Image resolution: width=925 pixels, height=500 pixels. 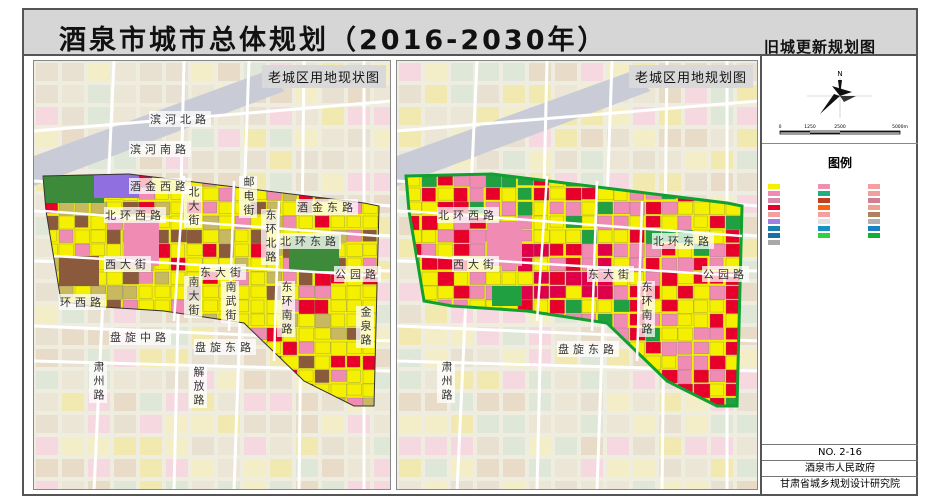 What do you see at coordinates (127, 264) in the screenshot?
I see `road-label: 西大街` at bounding box center [127, 264].